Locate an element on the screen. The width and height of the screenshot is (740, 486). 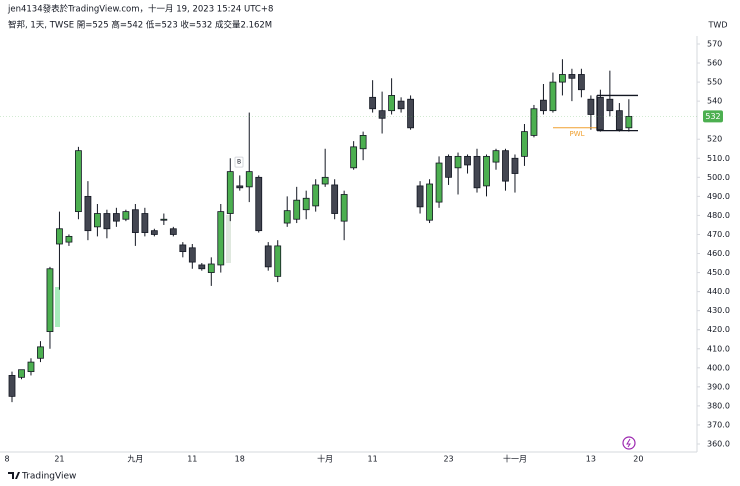
pwl-label: PWL is located at coordinates (576, 134).